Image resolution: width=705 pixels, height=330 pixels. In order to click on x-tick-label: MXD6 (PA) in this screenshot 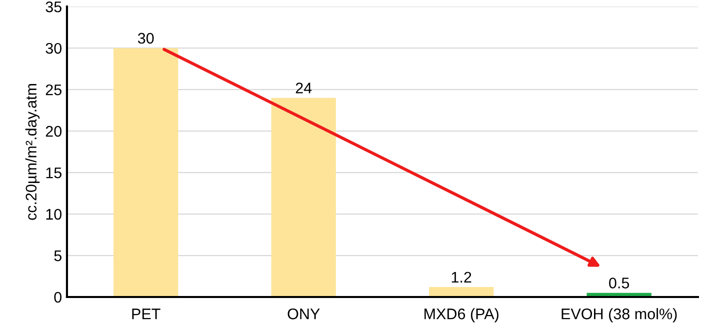, I will do `click(461, 315)`.